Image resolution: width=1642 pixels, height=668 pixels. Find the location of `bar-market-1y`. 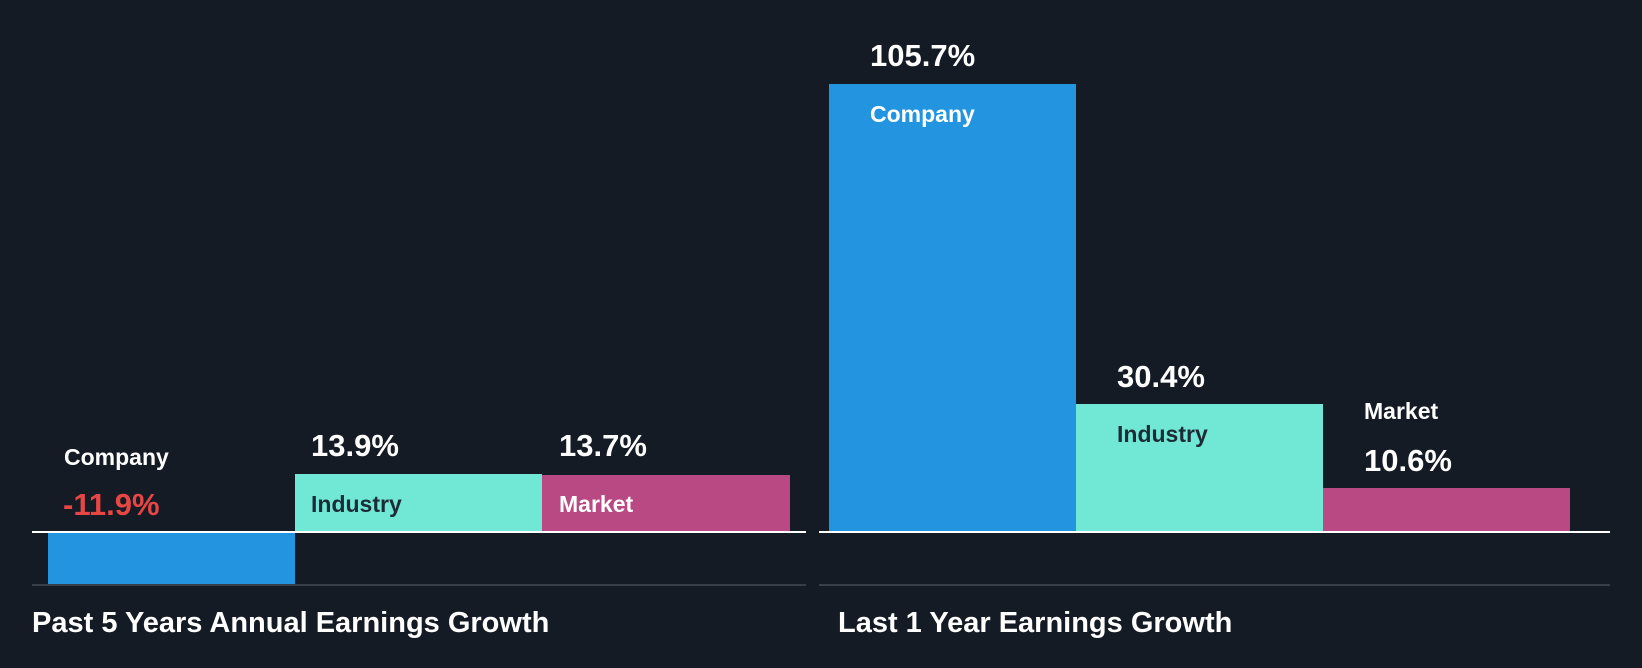

bar-market-1y is located at coordinates (1446, 510).